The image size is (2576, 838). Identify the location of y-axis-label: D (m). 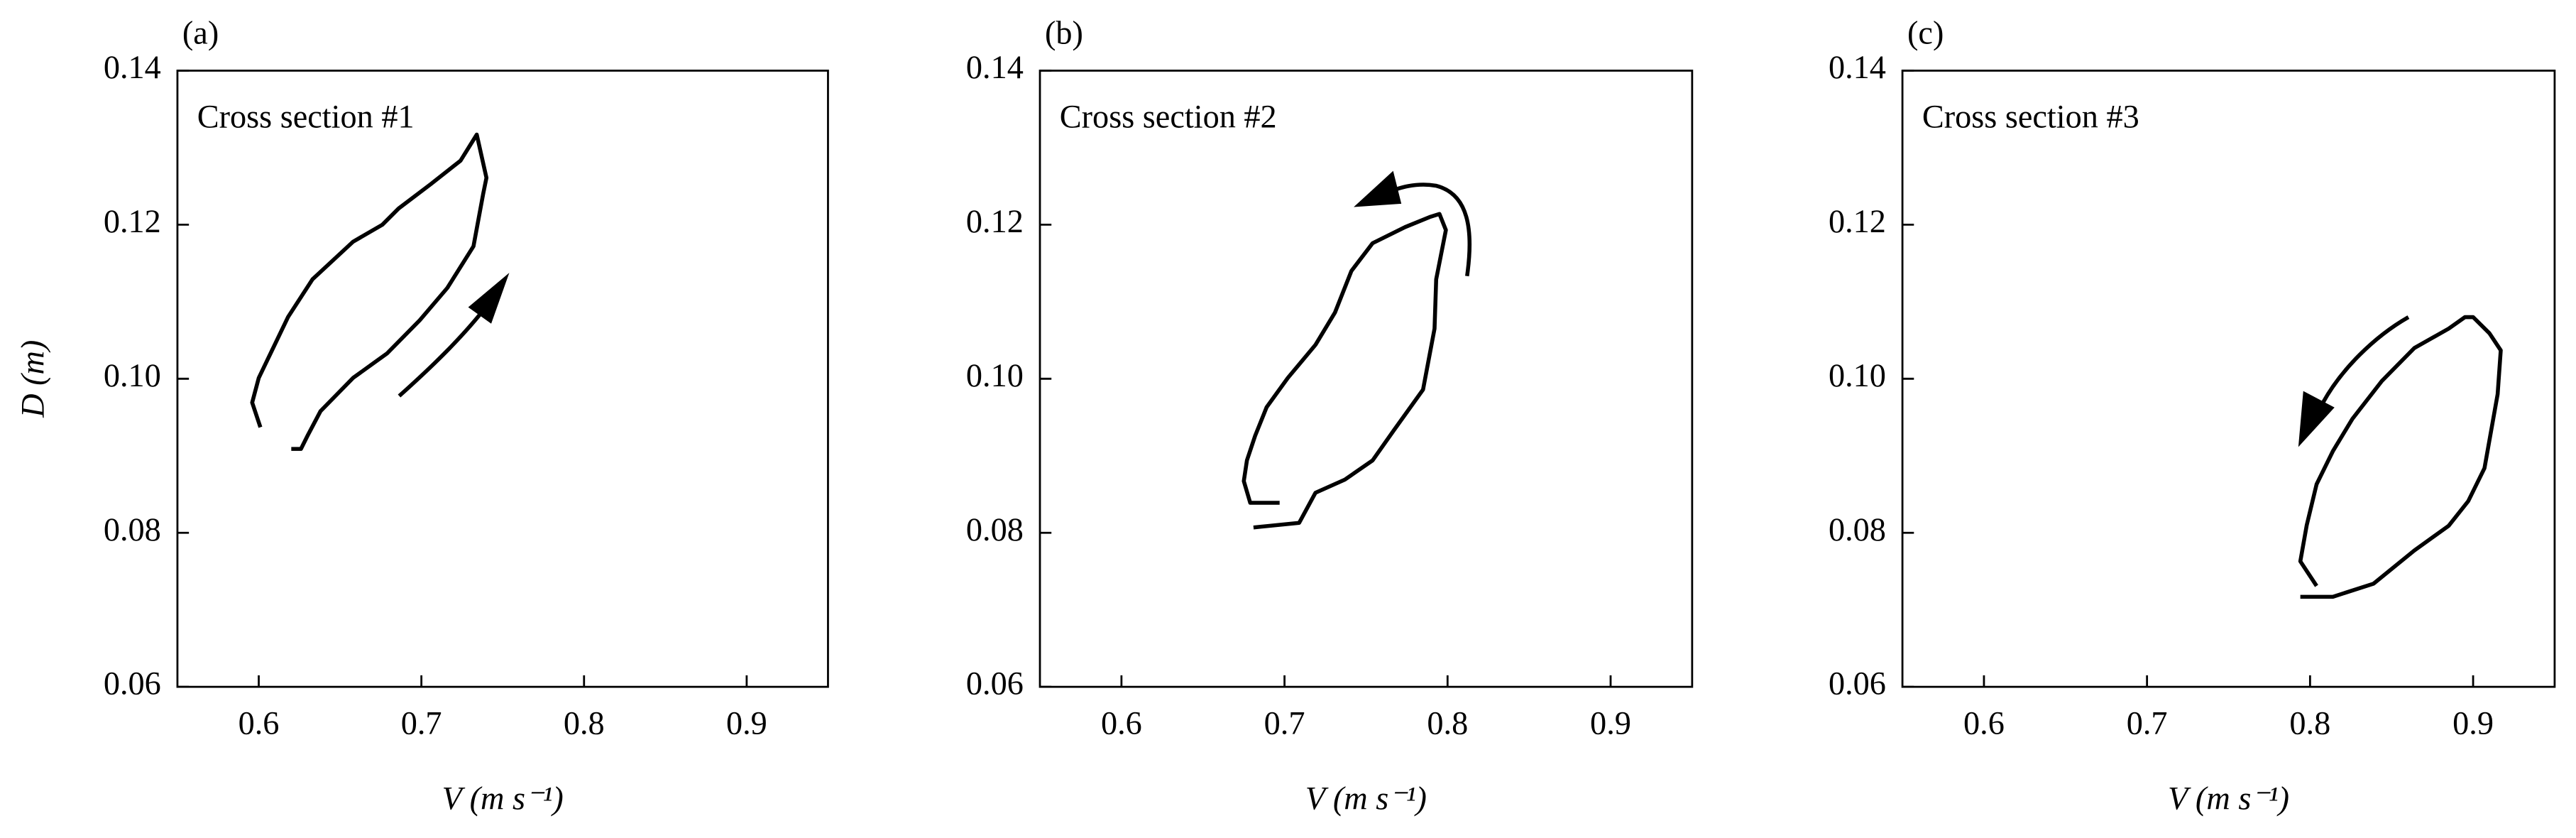
(34, 379).